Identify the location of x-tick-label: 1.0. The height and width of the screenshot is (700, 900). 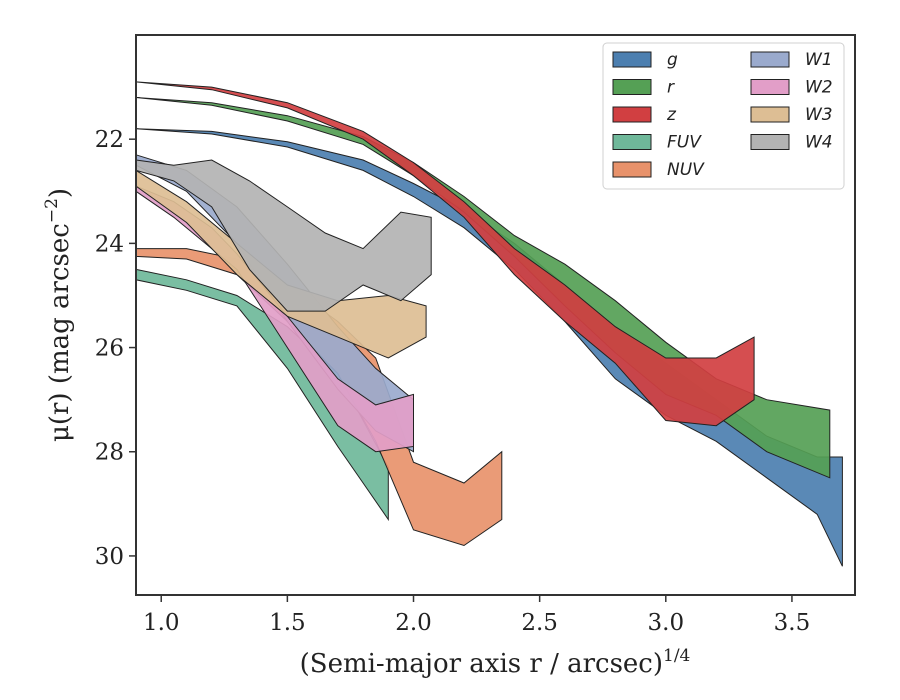
(161, 623).